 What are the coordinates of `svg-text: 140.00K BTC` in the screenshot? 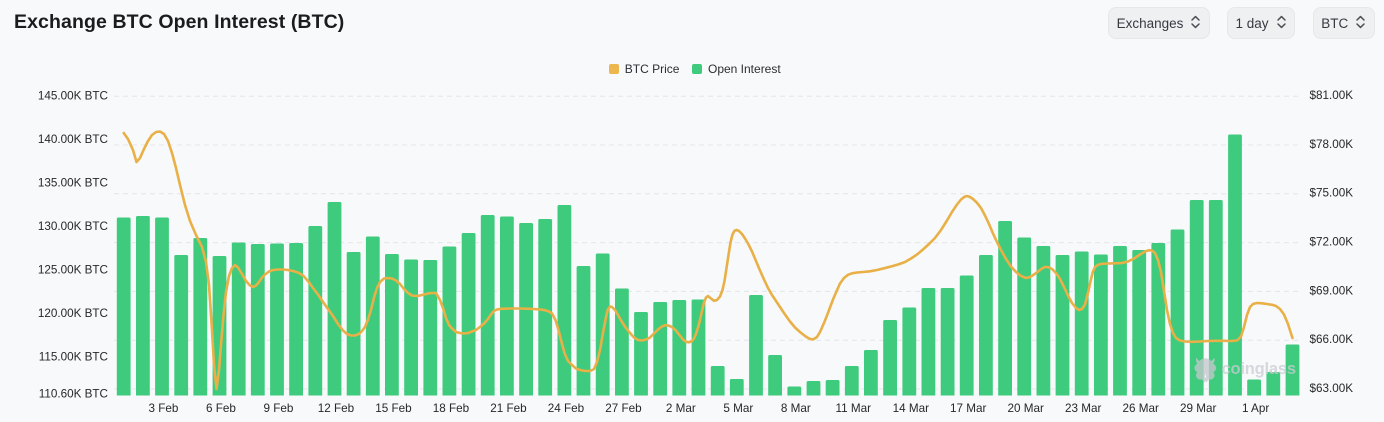 It's located at (73, 139).